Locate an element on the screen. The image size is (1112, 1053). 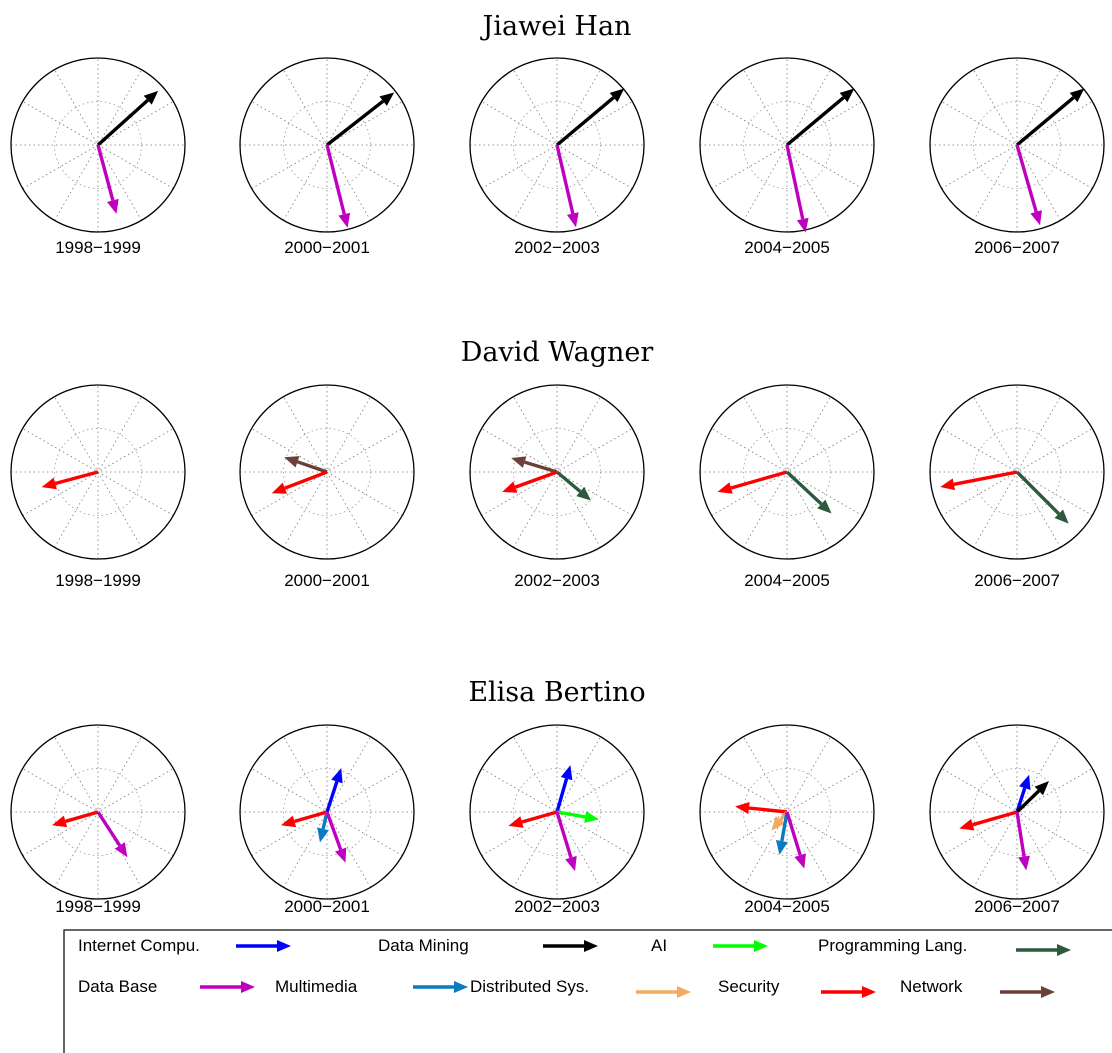
vector-multimedia-head is located at coordinates (781, 847).